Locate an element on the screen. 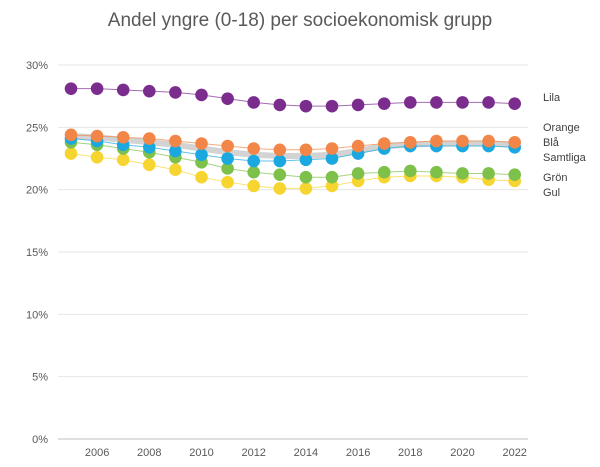 This screenshot has width=600, height=467. series-label: Grön is located at coordinates (555, 178).